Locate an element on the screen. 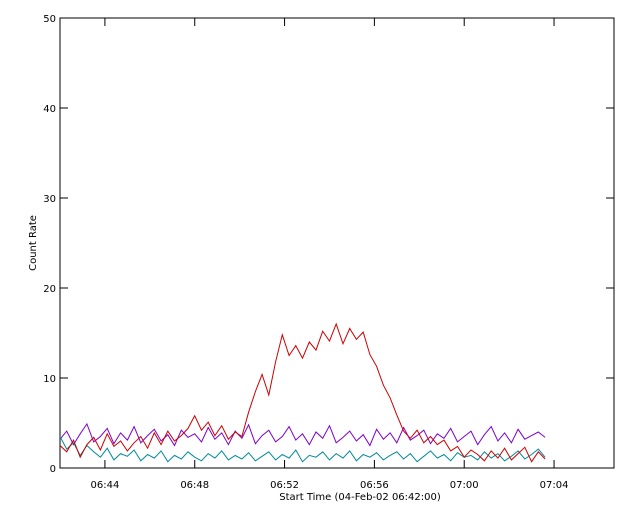  y-tick-label: 50 is located at coordinates (49, 19).